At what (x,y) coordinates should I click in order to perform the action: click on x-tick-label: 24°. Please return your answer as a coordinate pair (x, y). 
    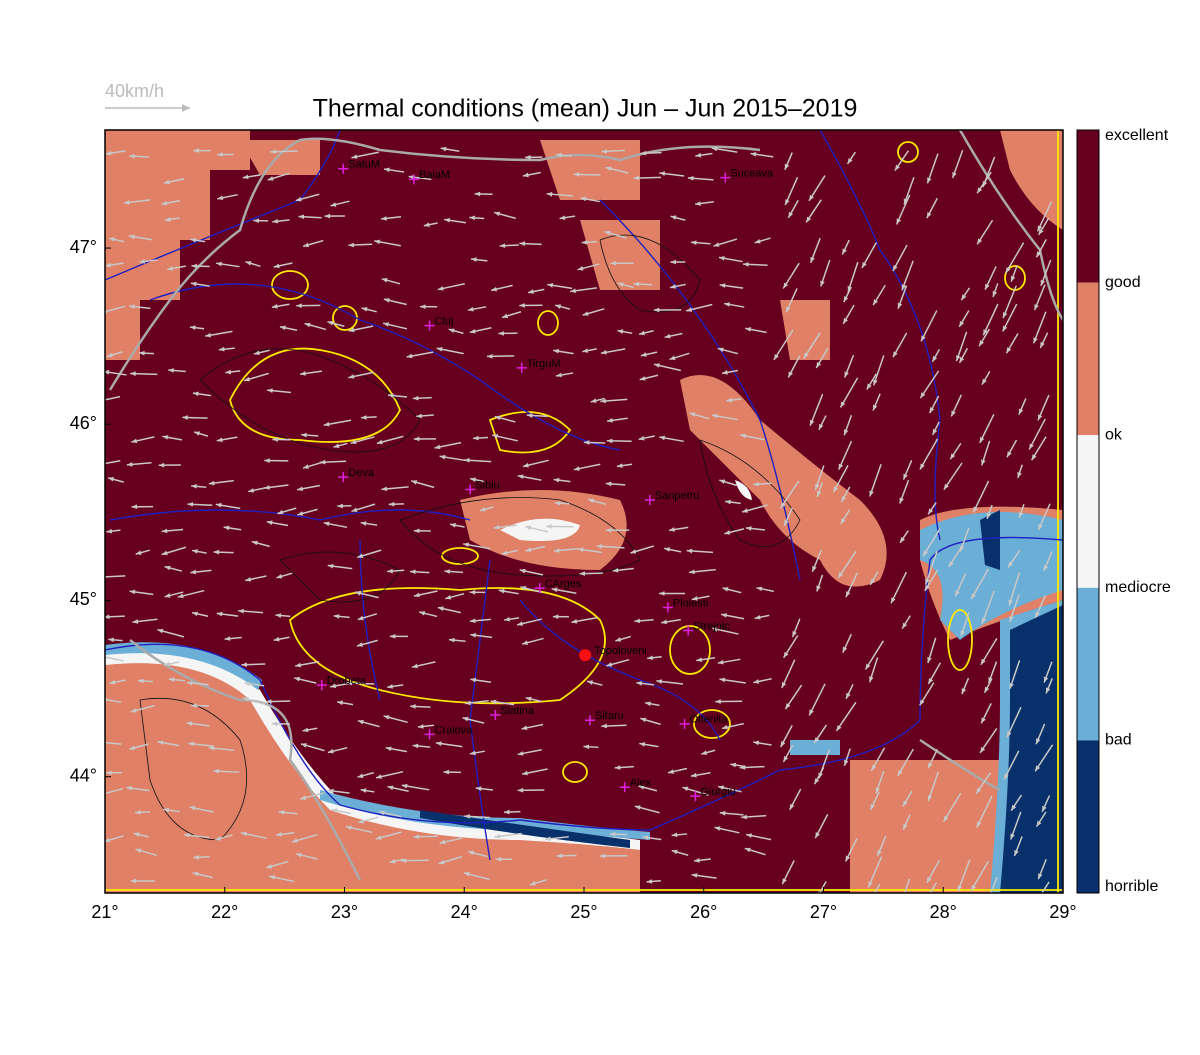
    Looking at the image, I should click on (464, 912).